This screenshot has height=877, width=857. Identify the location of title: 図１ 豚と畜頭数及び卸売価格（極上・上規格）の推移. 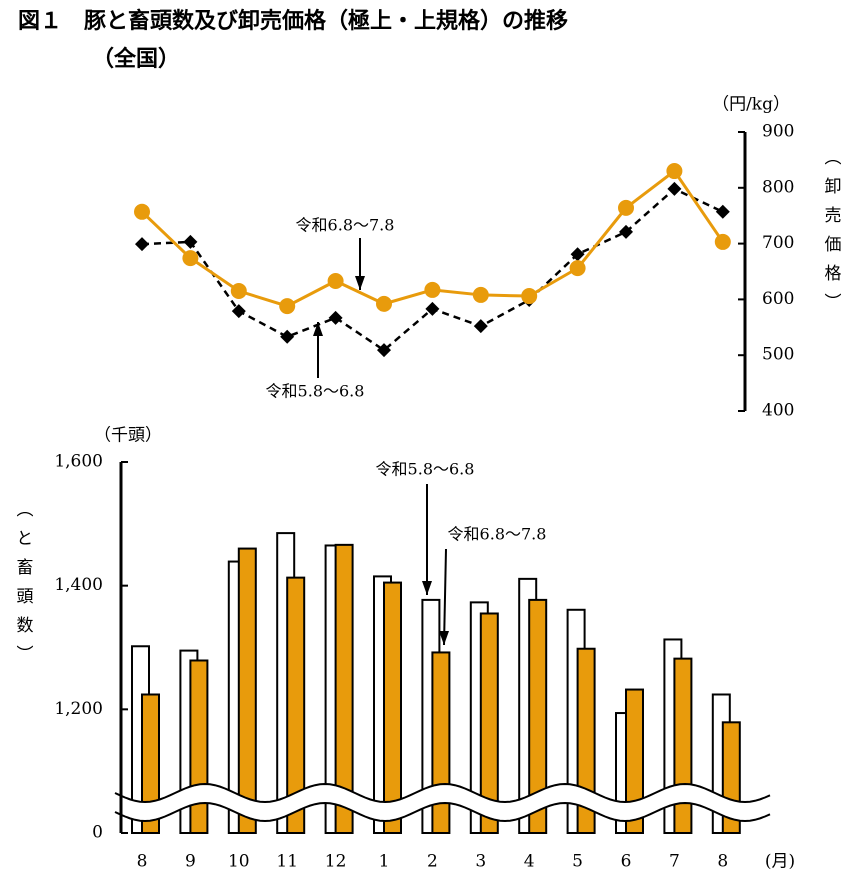
(293, 21).